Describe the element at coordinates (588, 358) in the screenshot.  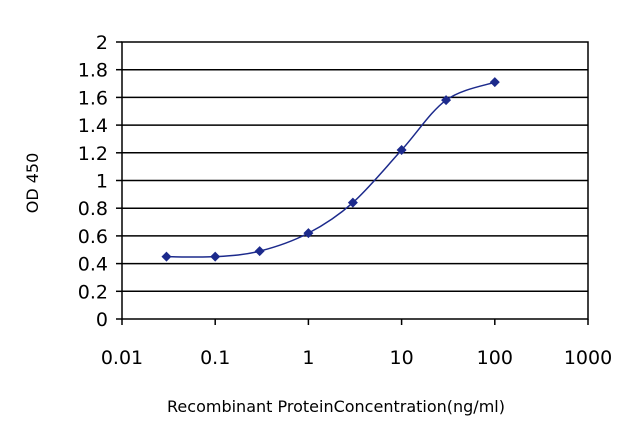
I see `x-tick-label: 1000` at that location.